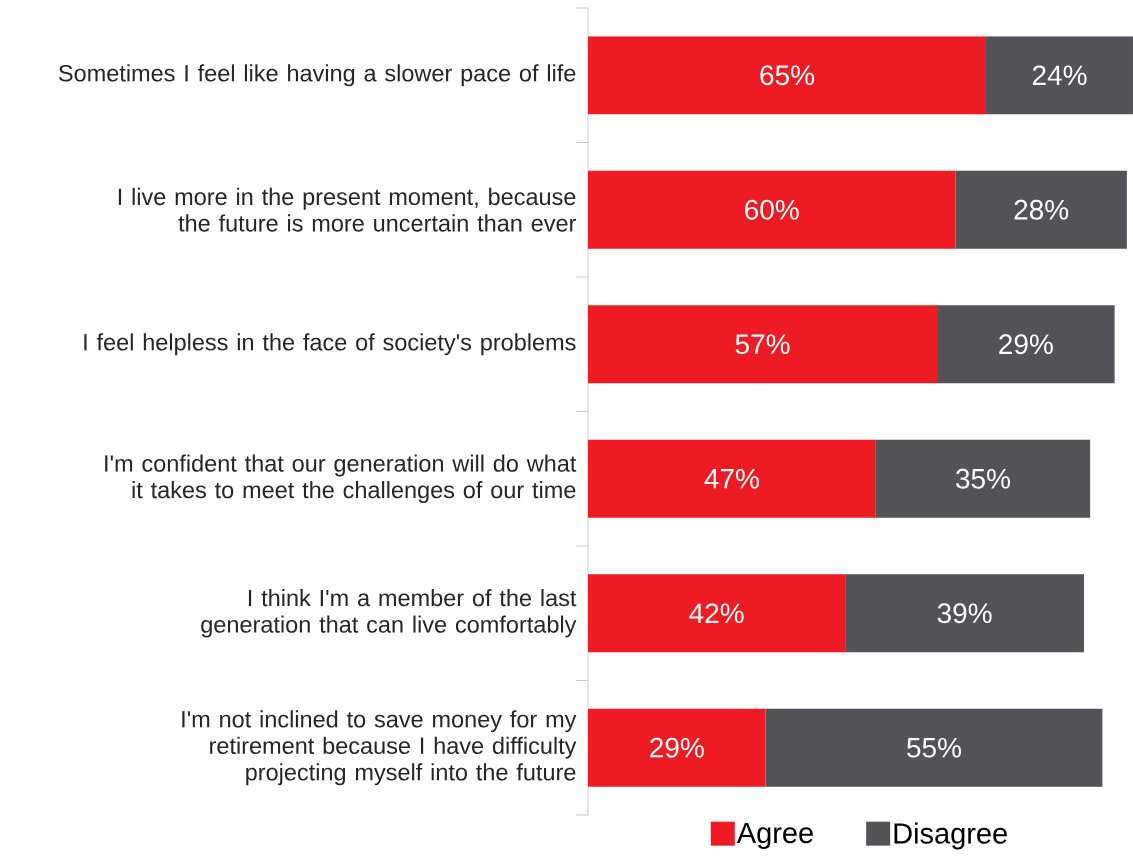 Image resolution: width=1133 pixels, height=858 pixels. Describe the element at coordinates (330, 344) in the screenshot. I see `y-tick-label: I feel helpless in the face of society's problems` at that location.